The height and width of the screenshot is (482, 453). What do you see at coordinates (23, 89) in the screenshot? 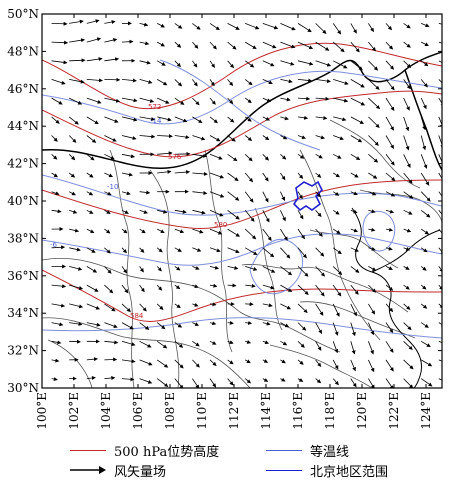
I see `y-tick-label: 46°N` at bounding box center [23, 89].